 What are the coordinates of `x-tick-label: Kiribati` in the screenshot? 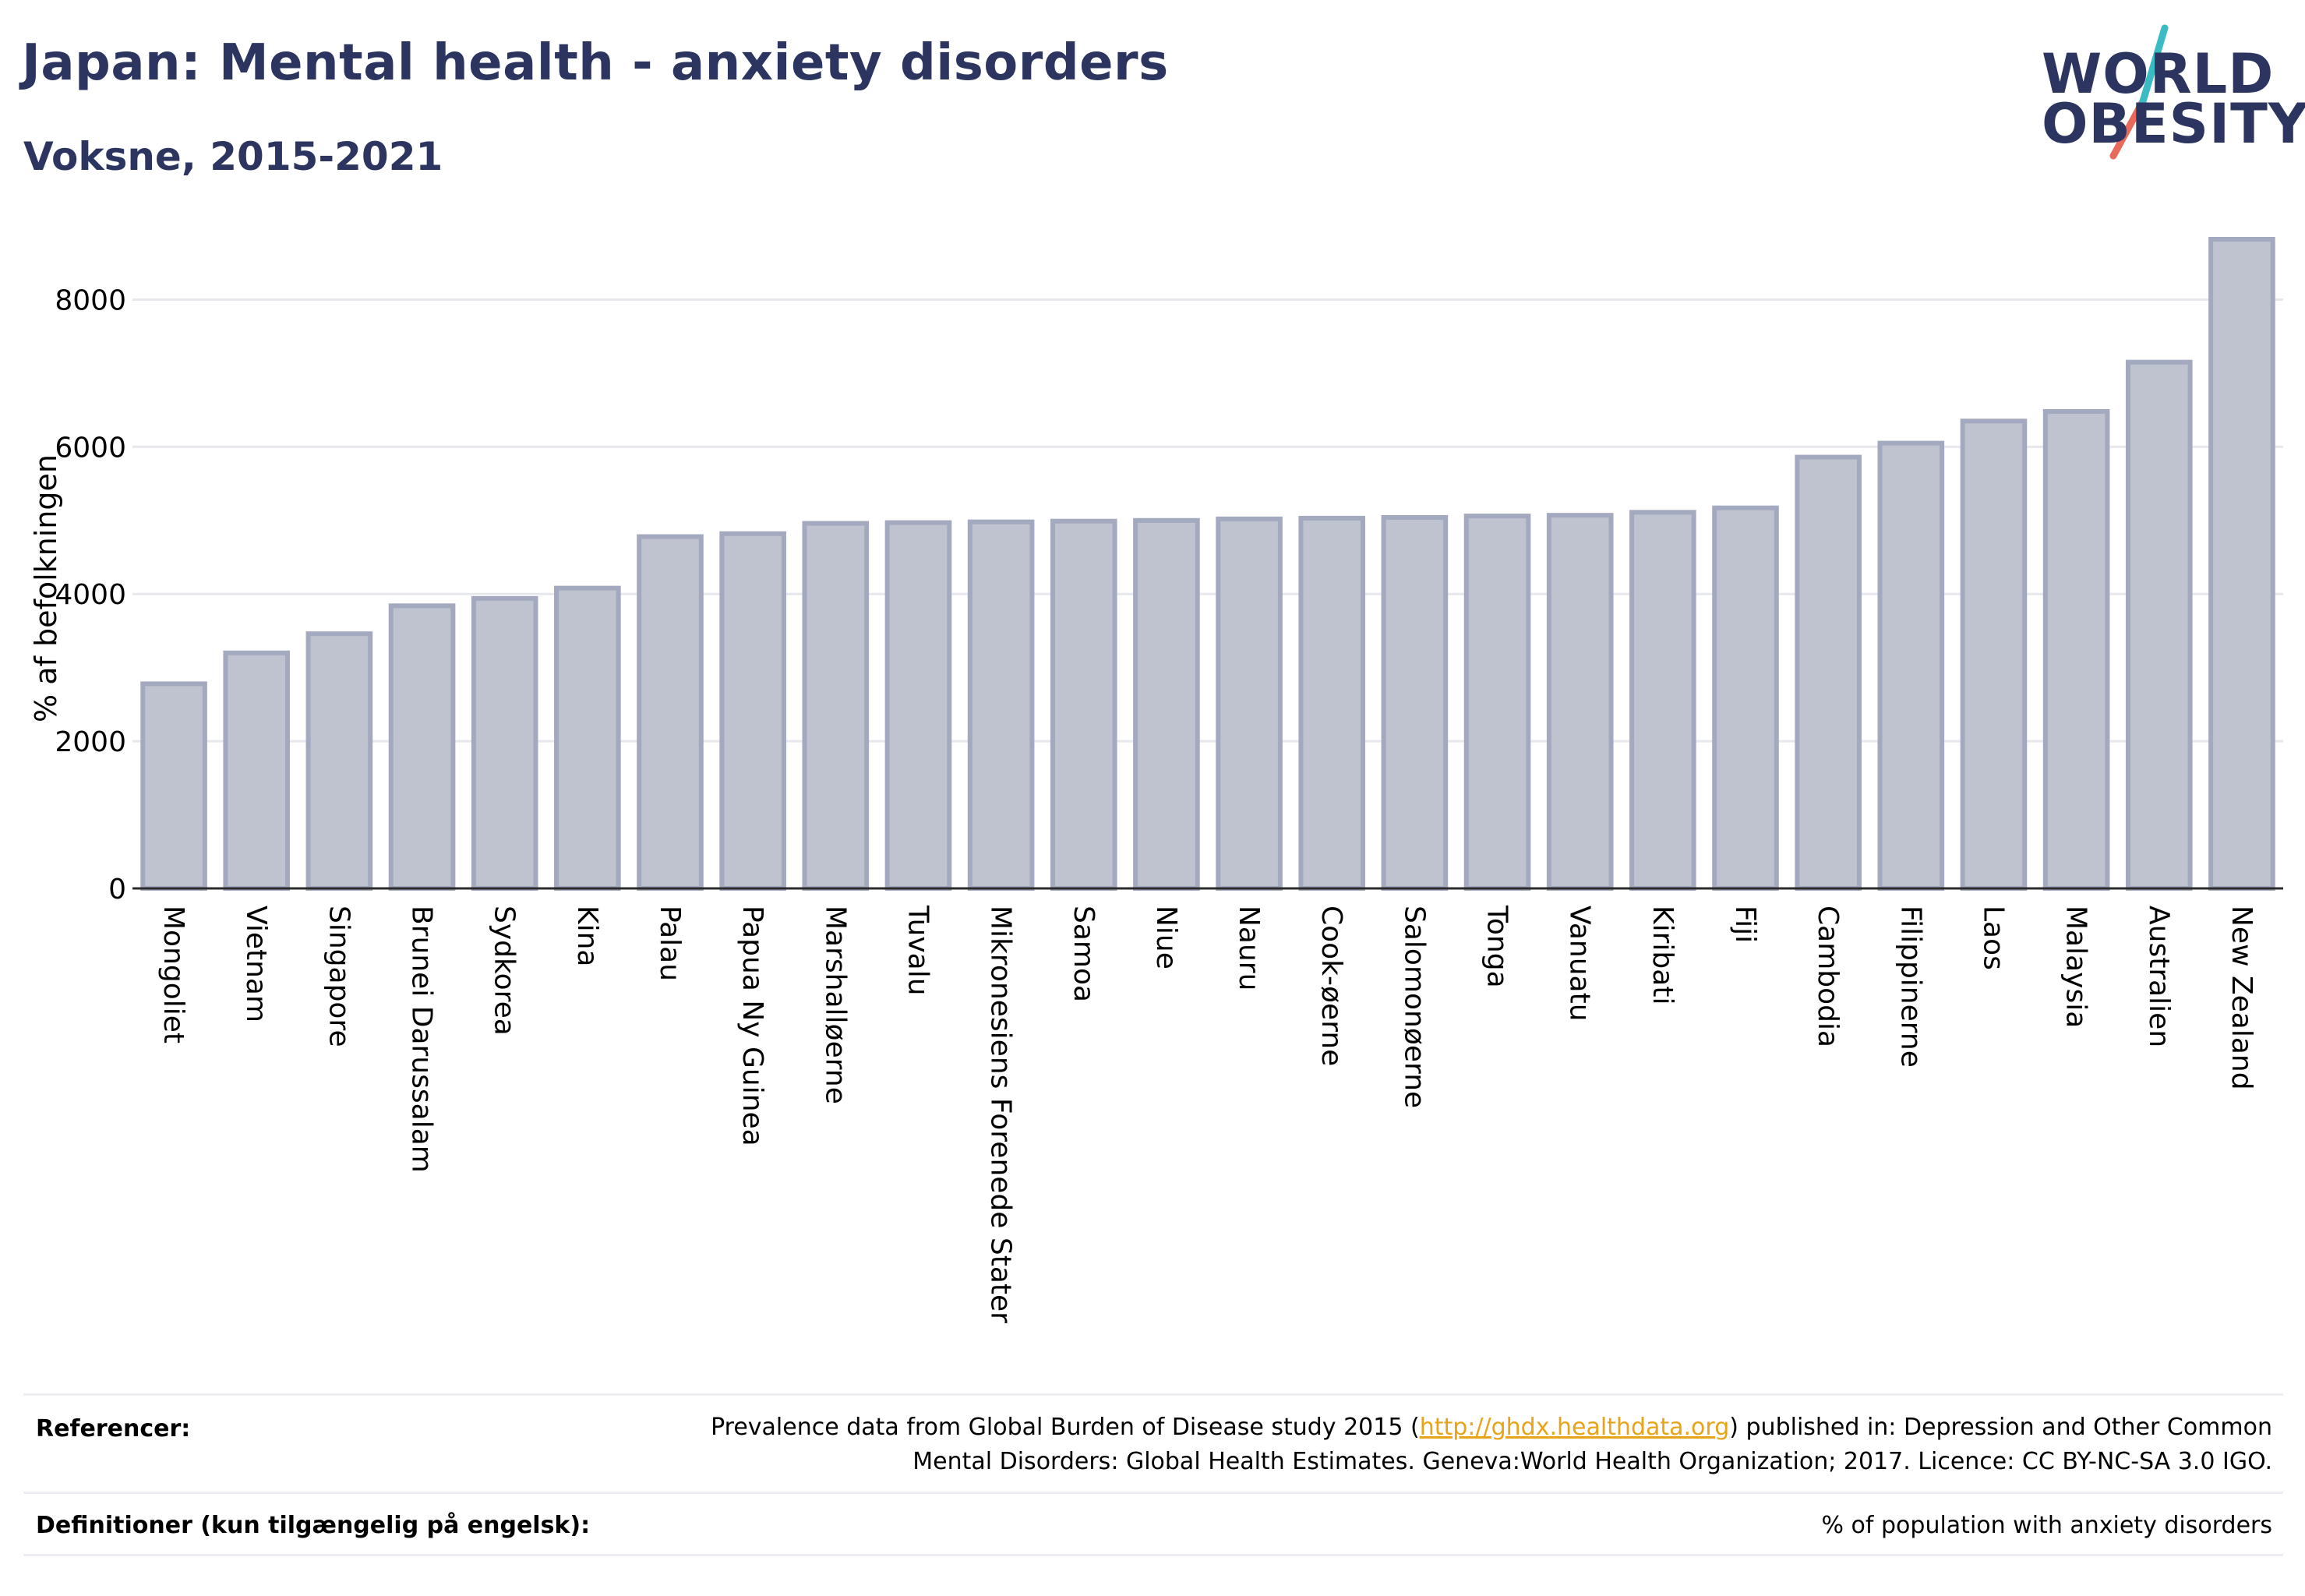 It's located at (1662, 955).